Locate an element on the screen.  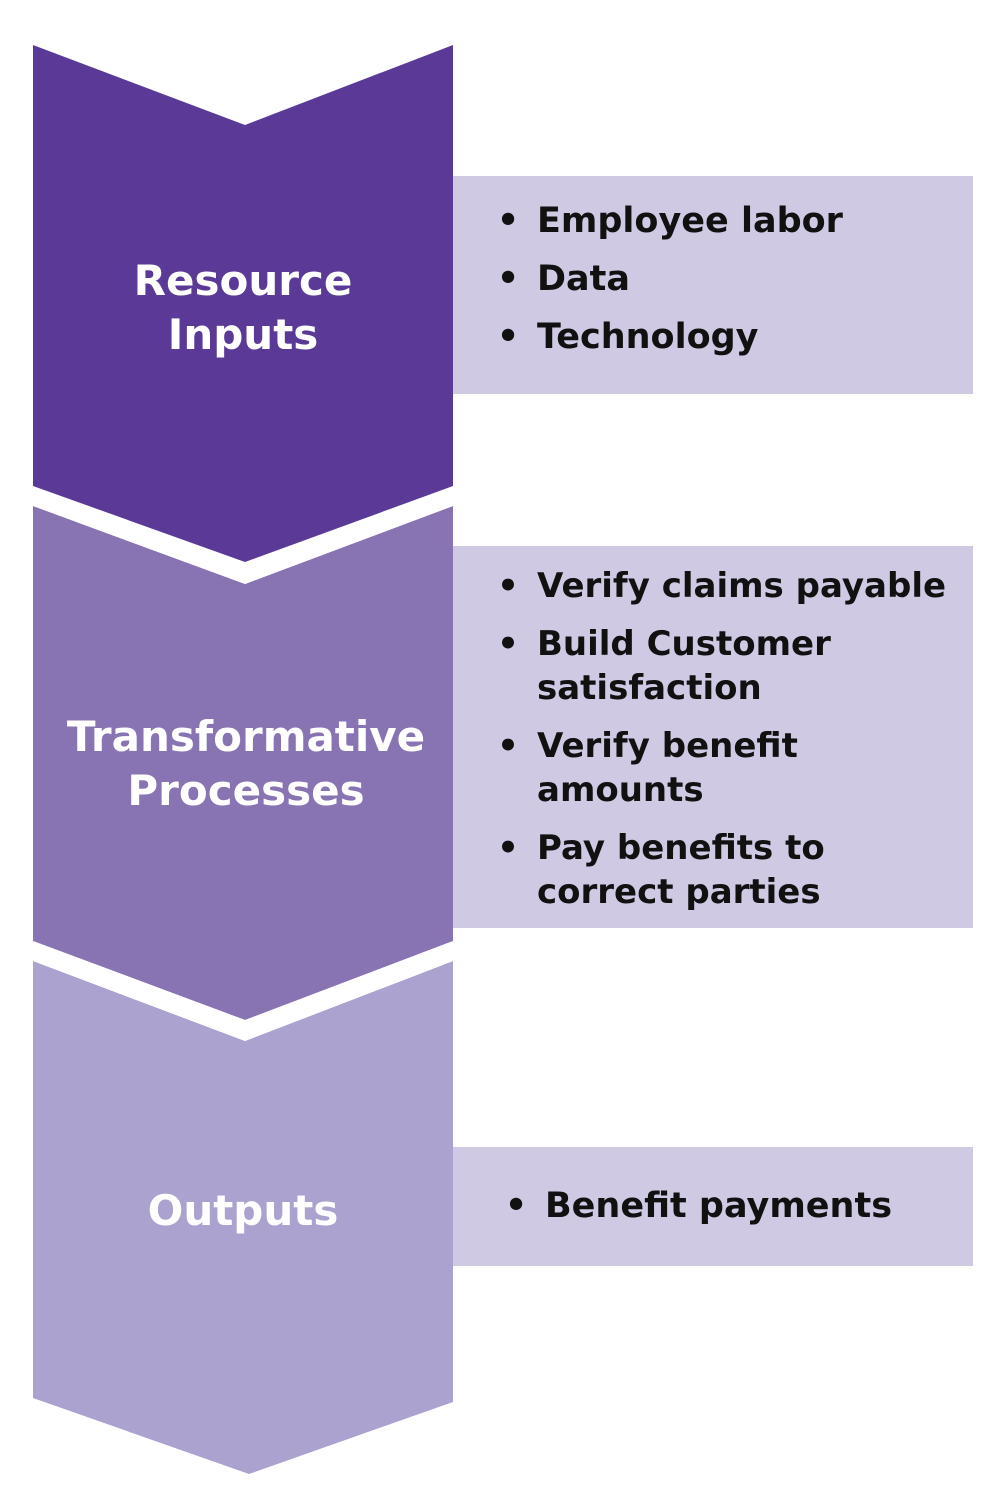
stage-2-label-line-1: Transformative is located at coordinates (246, 736).